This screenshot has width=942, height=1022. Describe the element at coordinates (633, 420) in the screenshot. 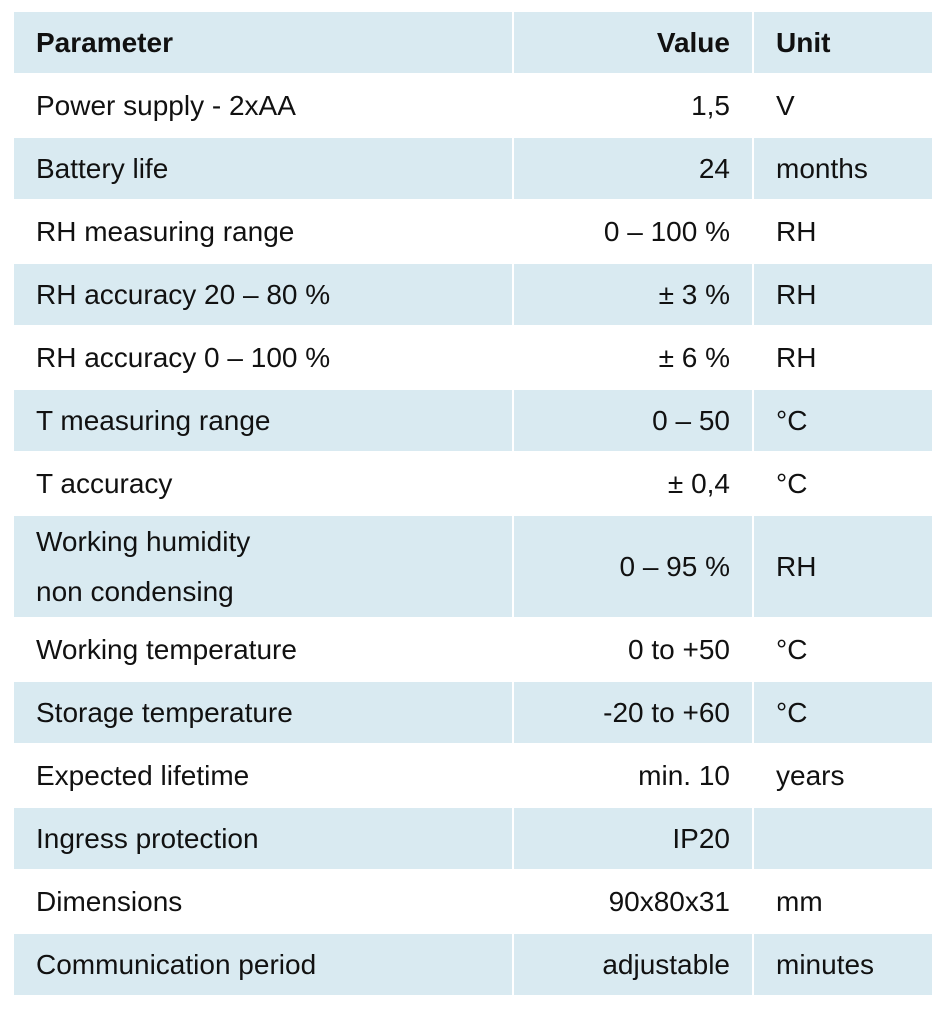

I see `table-cell: 0 – 50` at that location.